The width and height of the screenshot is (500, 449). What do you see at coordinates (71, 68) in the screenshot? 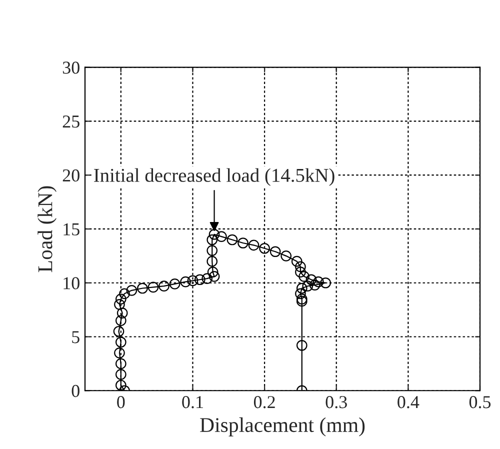
I see `y-tick-label: 30` at bounding box center [71, 68].